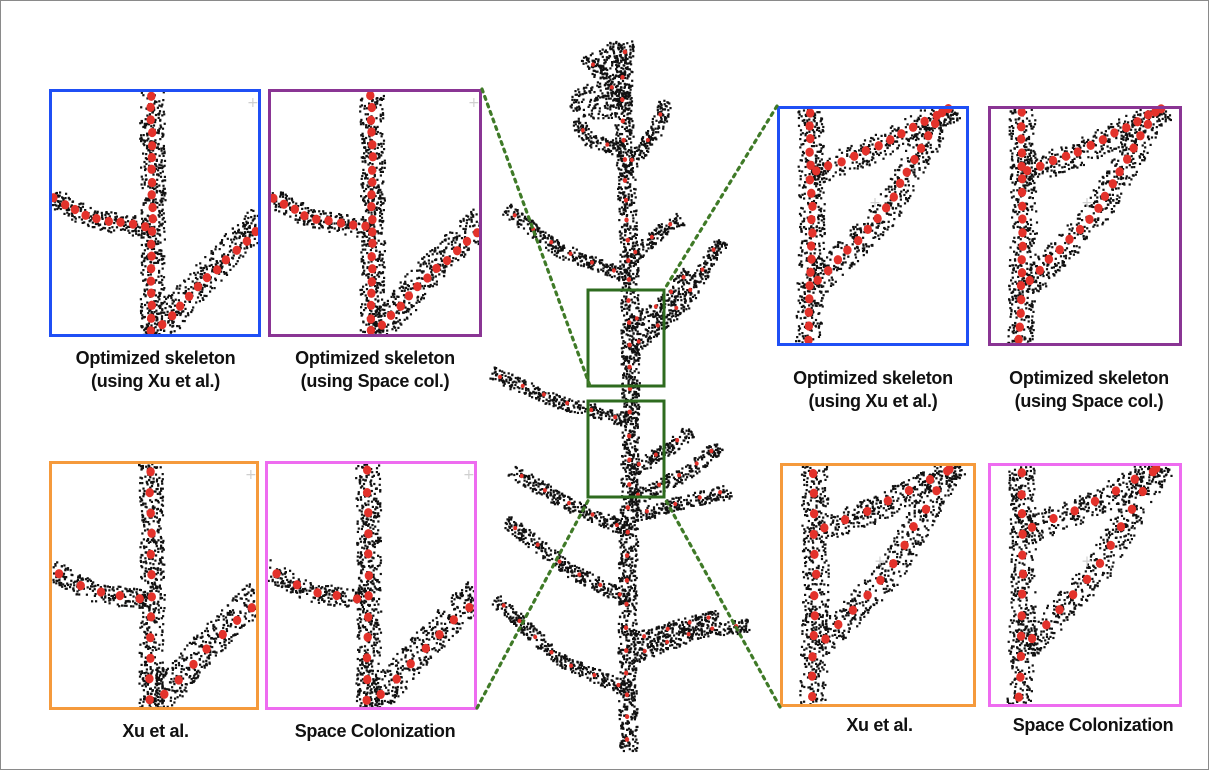  Describe the element at coordinates (155, 370) in the screenshot. I see `caption-left-optimized-xu: Optimized skeleton (using Xu et al.)` at that location.